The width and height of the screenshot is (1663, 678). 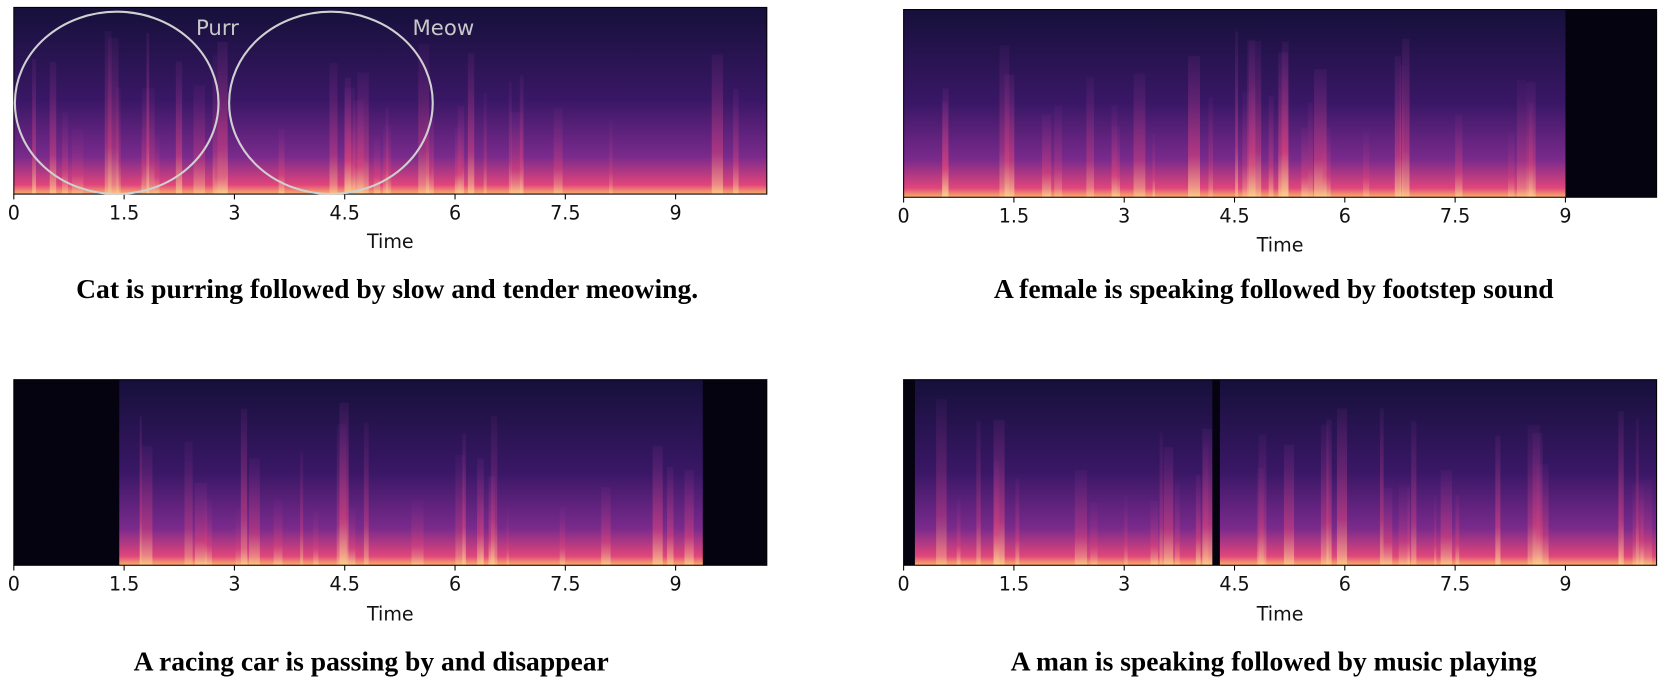 I want to click on annotation-ellipse, so click(x=116, y=103).